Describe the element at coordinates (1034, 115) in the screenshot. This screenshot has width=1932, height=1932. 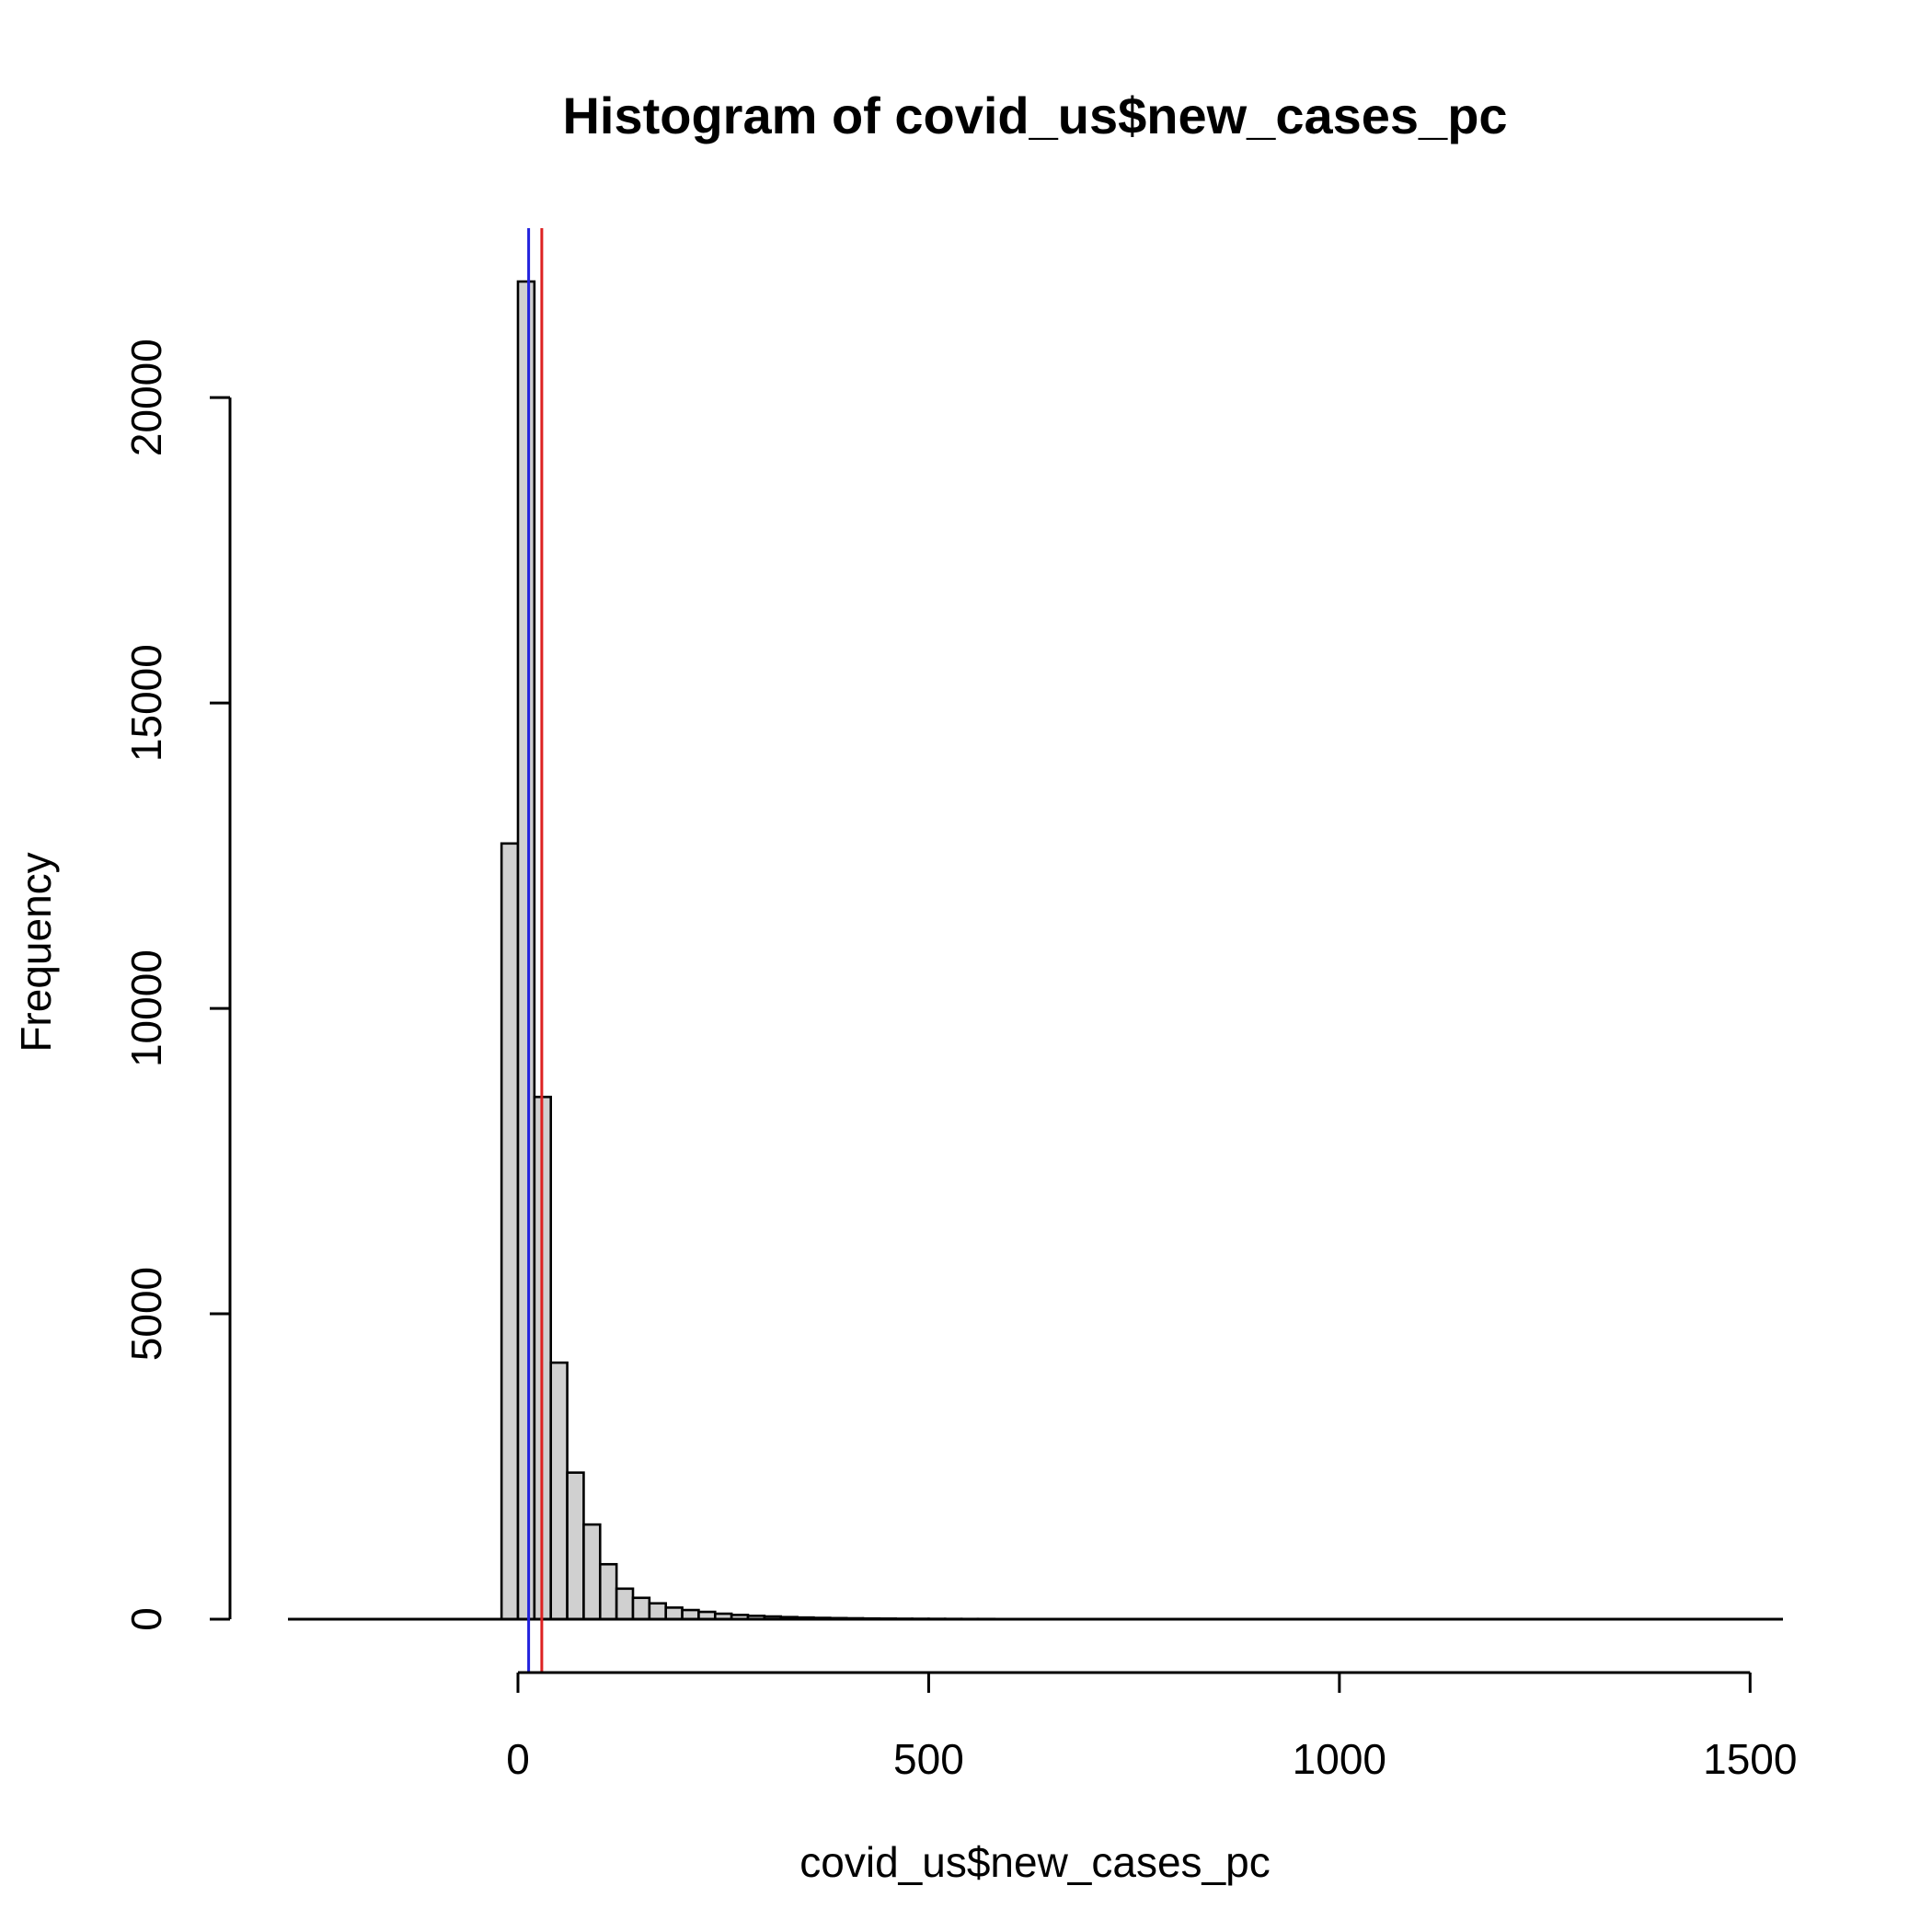
I see `chart-title: Histogram of covid_us$new_cases_pc` at that location.